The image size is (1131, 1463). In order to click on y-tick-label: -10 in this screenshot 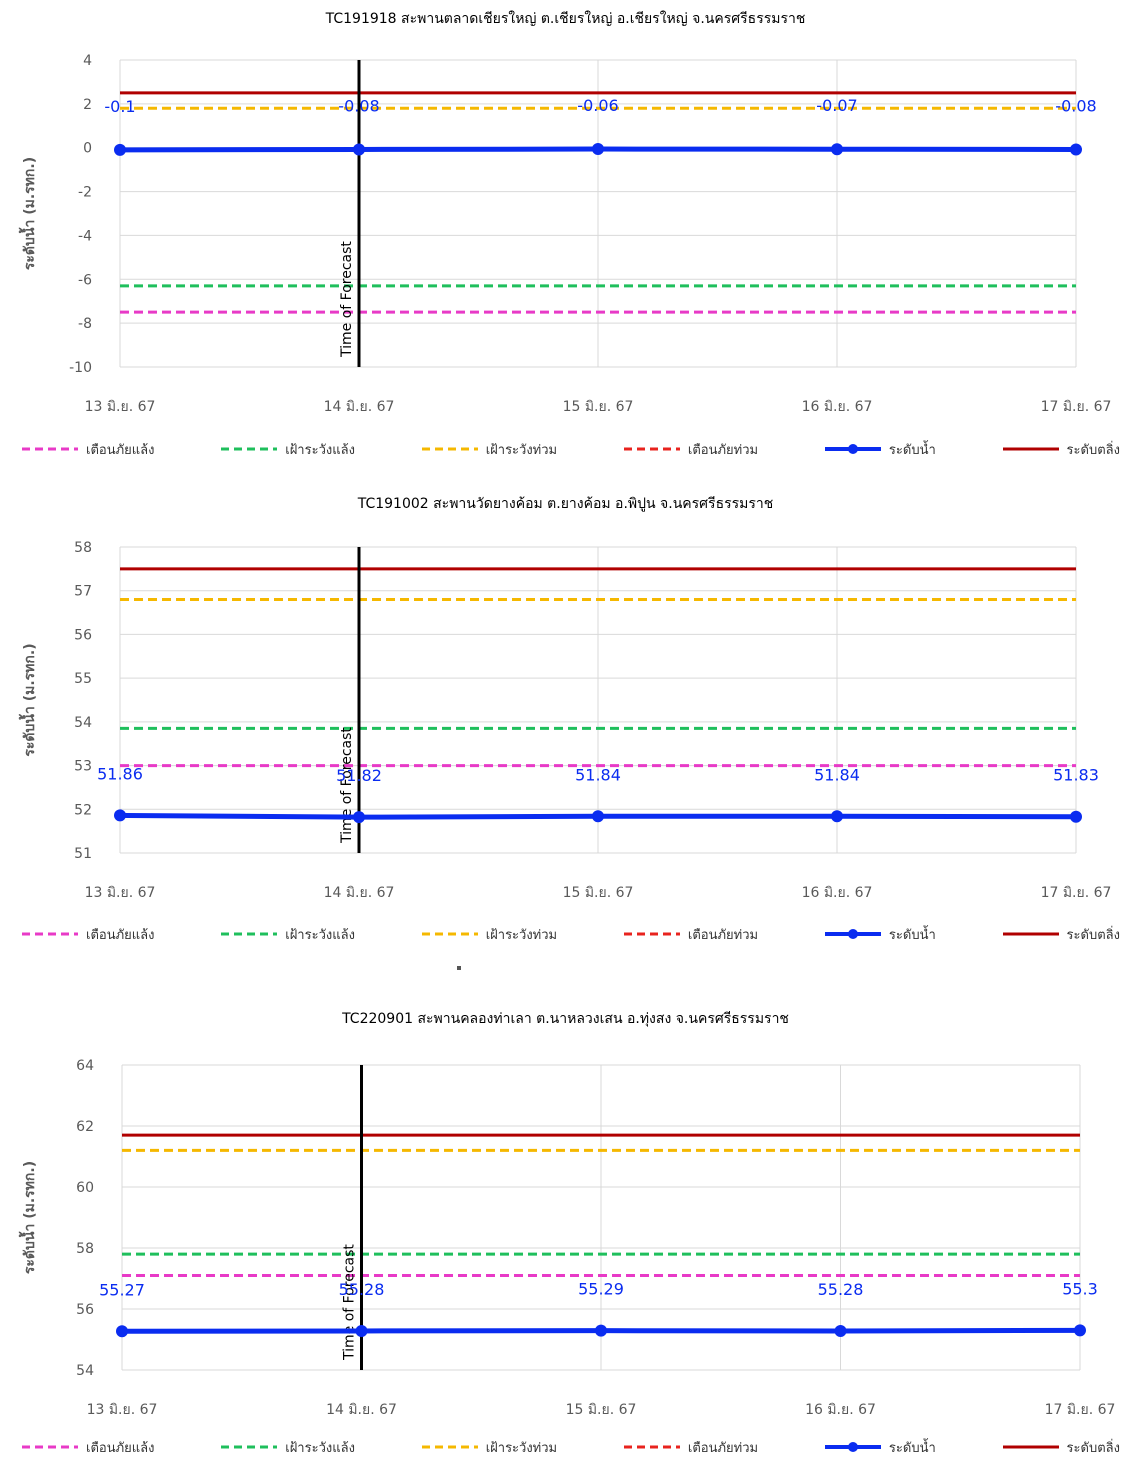, I will do `click(80, 368)`.